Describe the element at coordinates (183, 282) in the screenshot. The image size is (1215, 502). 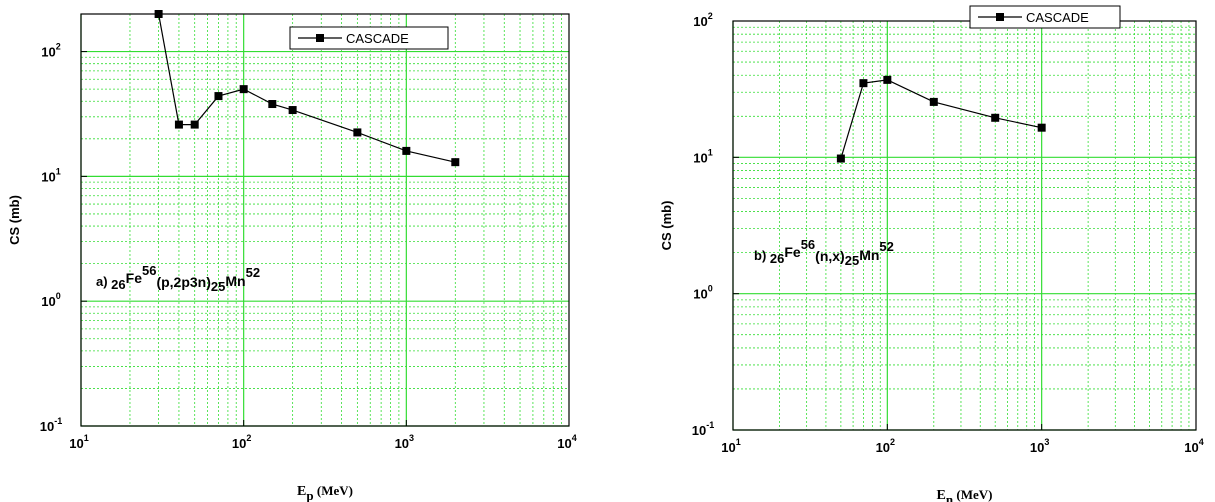
I see `annot-reaction: (p,2p3n)` at that location.